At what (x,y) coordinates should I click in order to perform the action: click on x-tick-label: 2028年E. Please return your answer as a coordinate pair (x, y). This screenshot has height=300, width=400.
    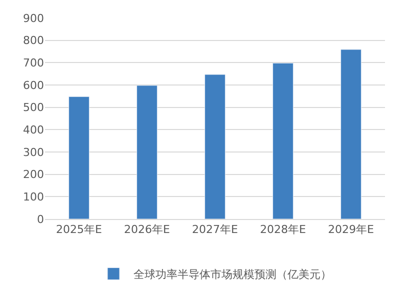
    Looking at the image, I should click on (283, 229).